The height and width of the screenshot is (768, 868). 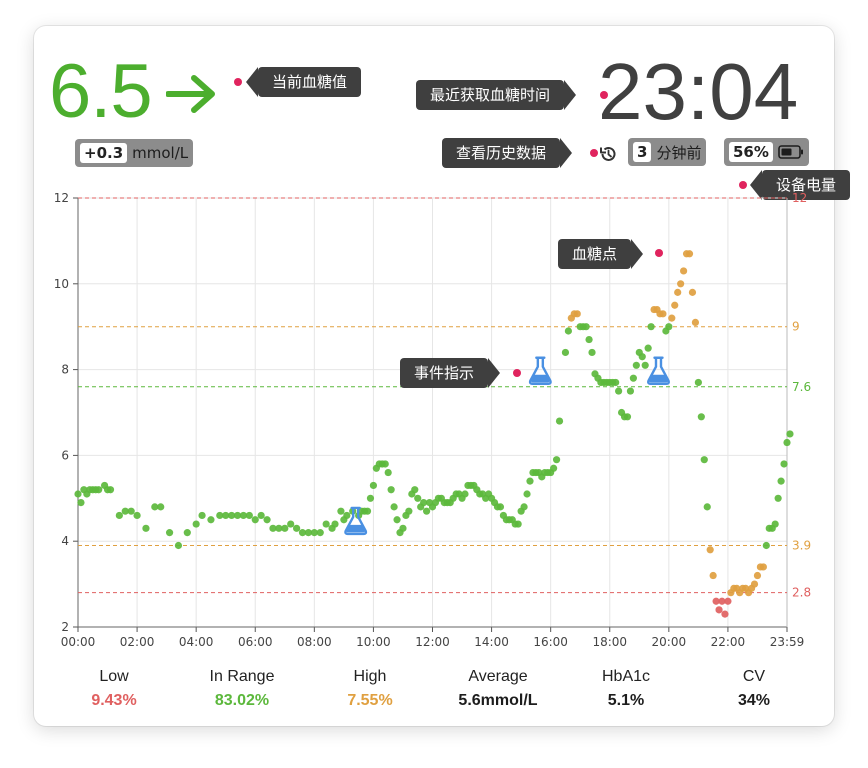 I want to click on y-tick-label: 10, so click(x=61, y=284).